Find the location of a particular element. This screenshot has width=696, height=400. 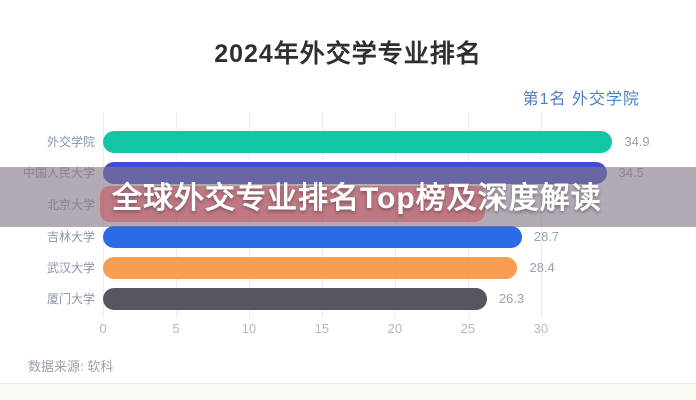

category-label: 厦门大学 is located at coordinates (70, 299).